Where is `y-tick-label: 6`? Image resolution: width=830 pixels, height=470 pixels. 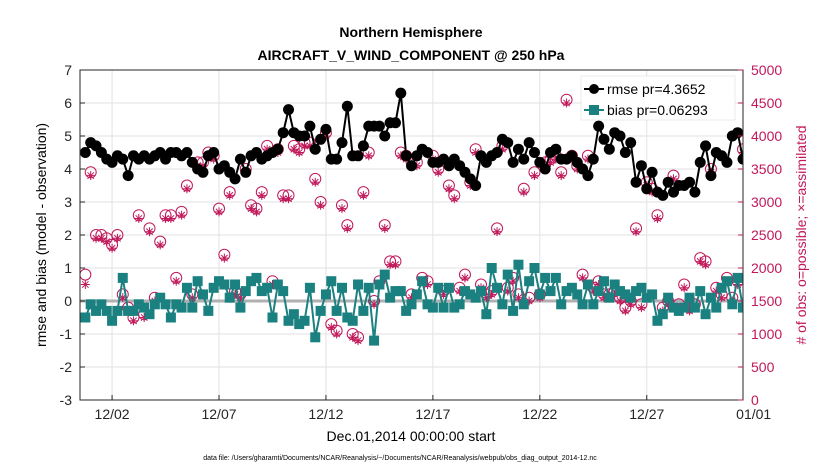
y-tick-label: 6 is located at coordinates (68, 103).